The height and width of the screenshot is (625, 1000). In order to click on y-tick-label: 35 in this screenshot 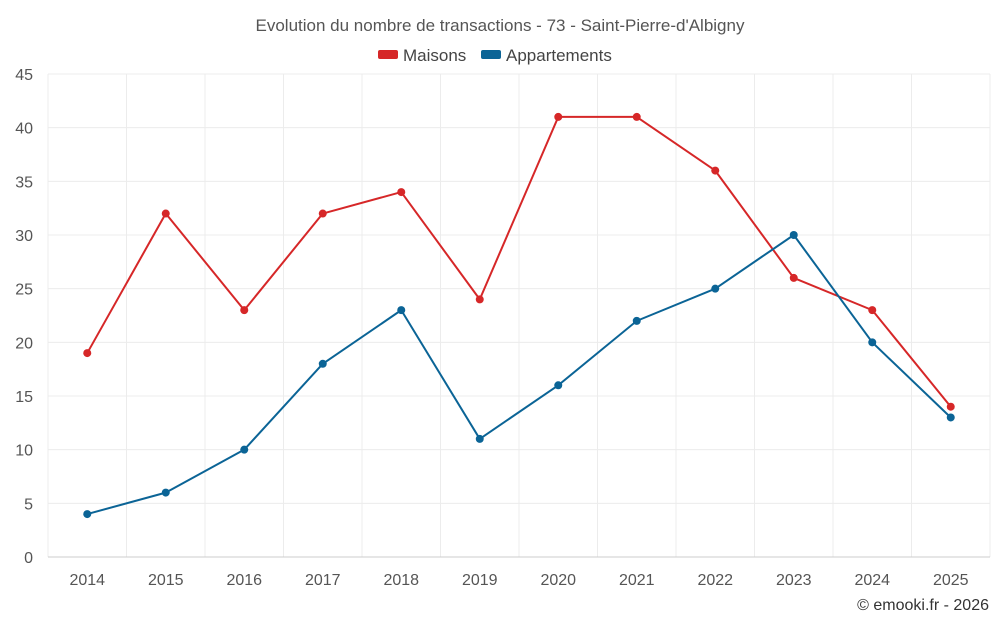, I will do `click(24, 182)`.